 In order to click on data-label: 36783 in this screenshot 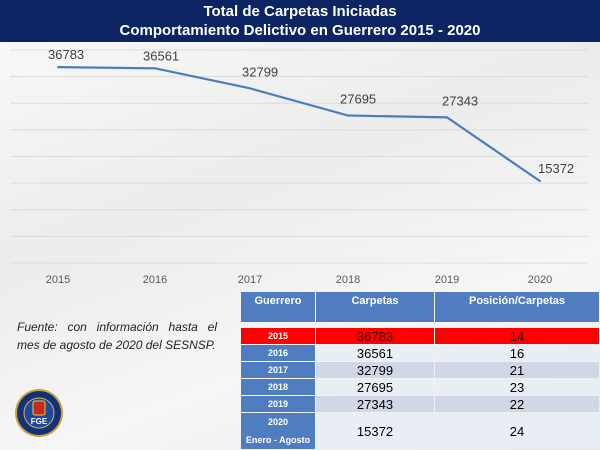, I will do `click(66, 54)`.